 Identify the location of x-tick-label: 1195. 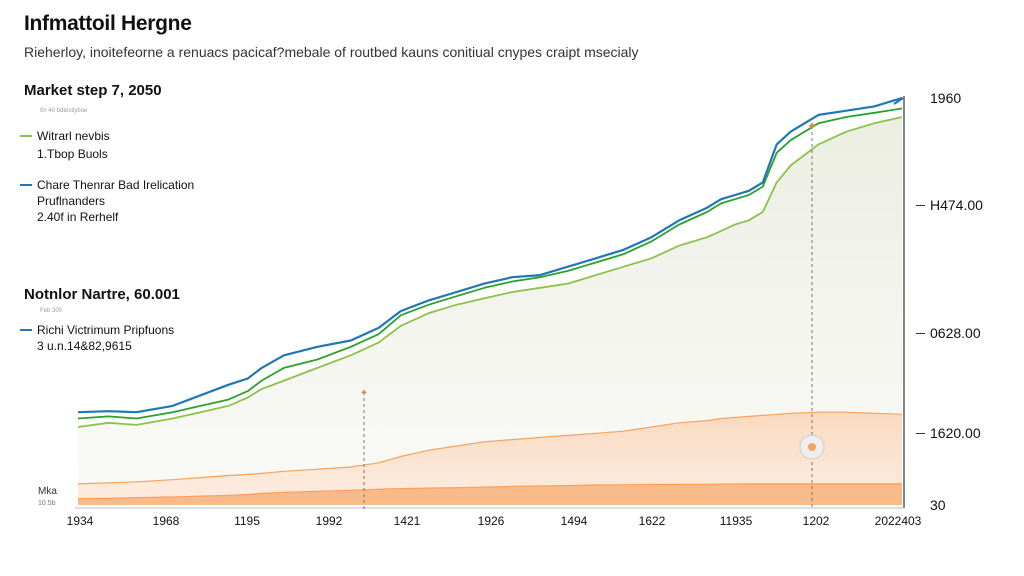
(247, 521).